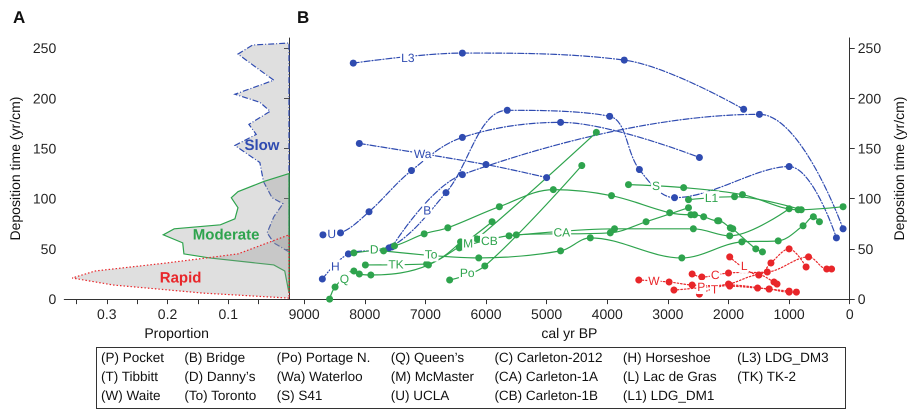 The height and width of the screenshot is (416, 914). What do you see at coordinates (176, 333) in the screenshot?
I see `x-axis-title: Proportion` at bounding box center [176, 333].